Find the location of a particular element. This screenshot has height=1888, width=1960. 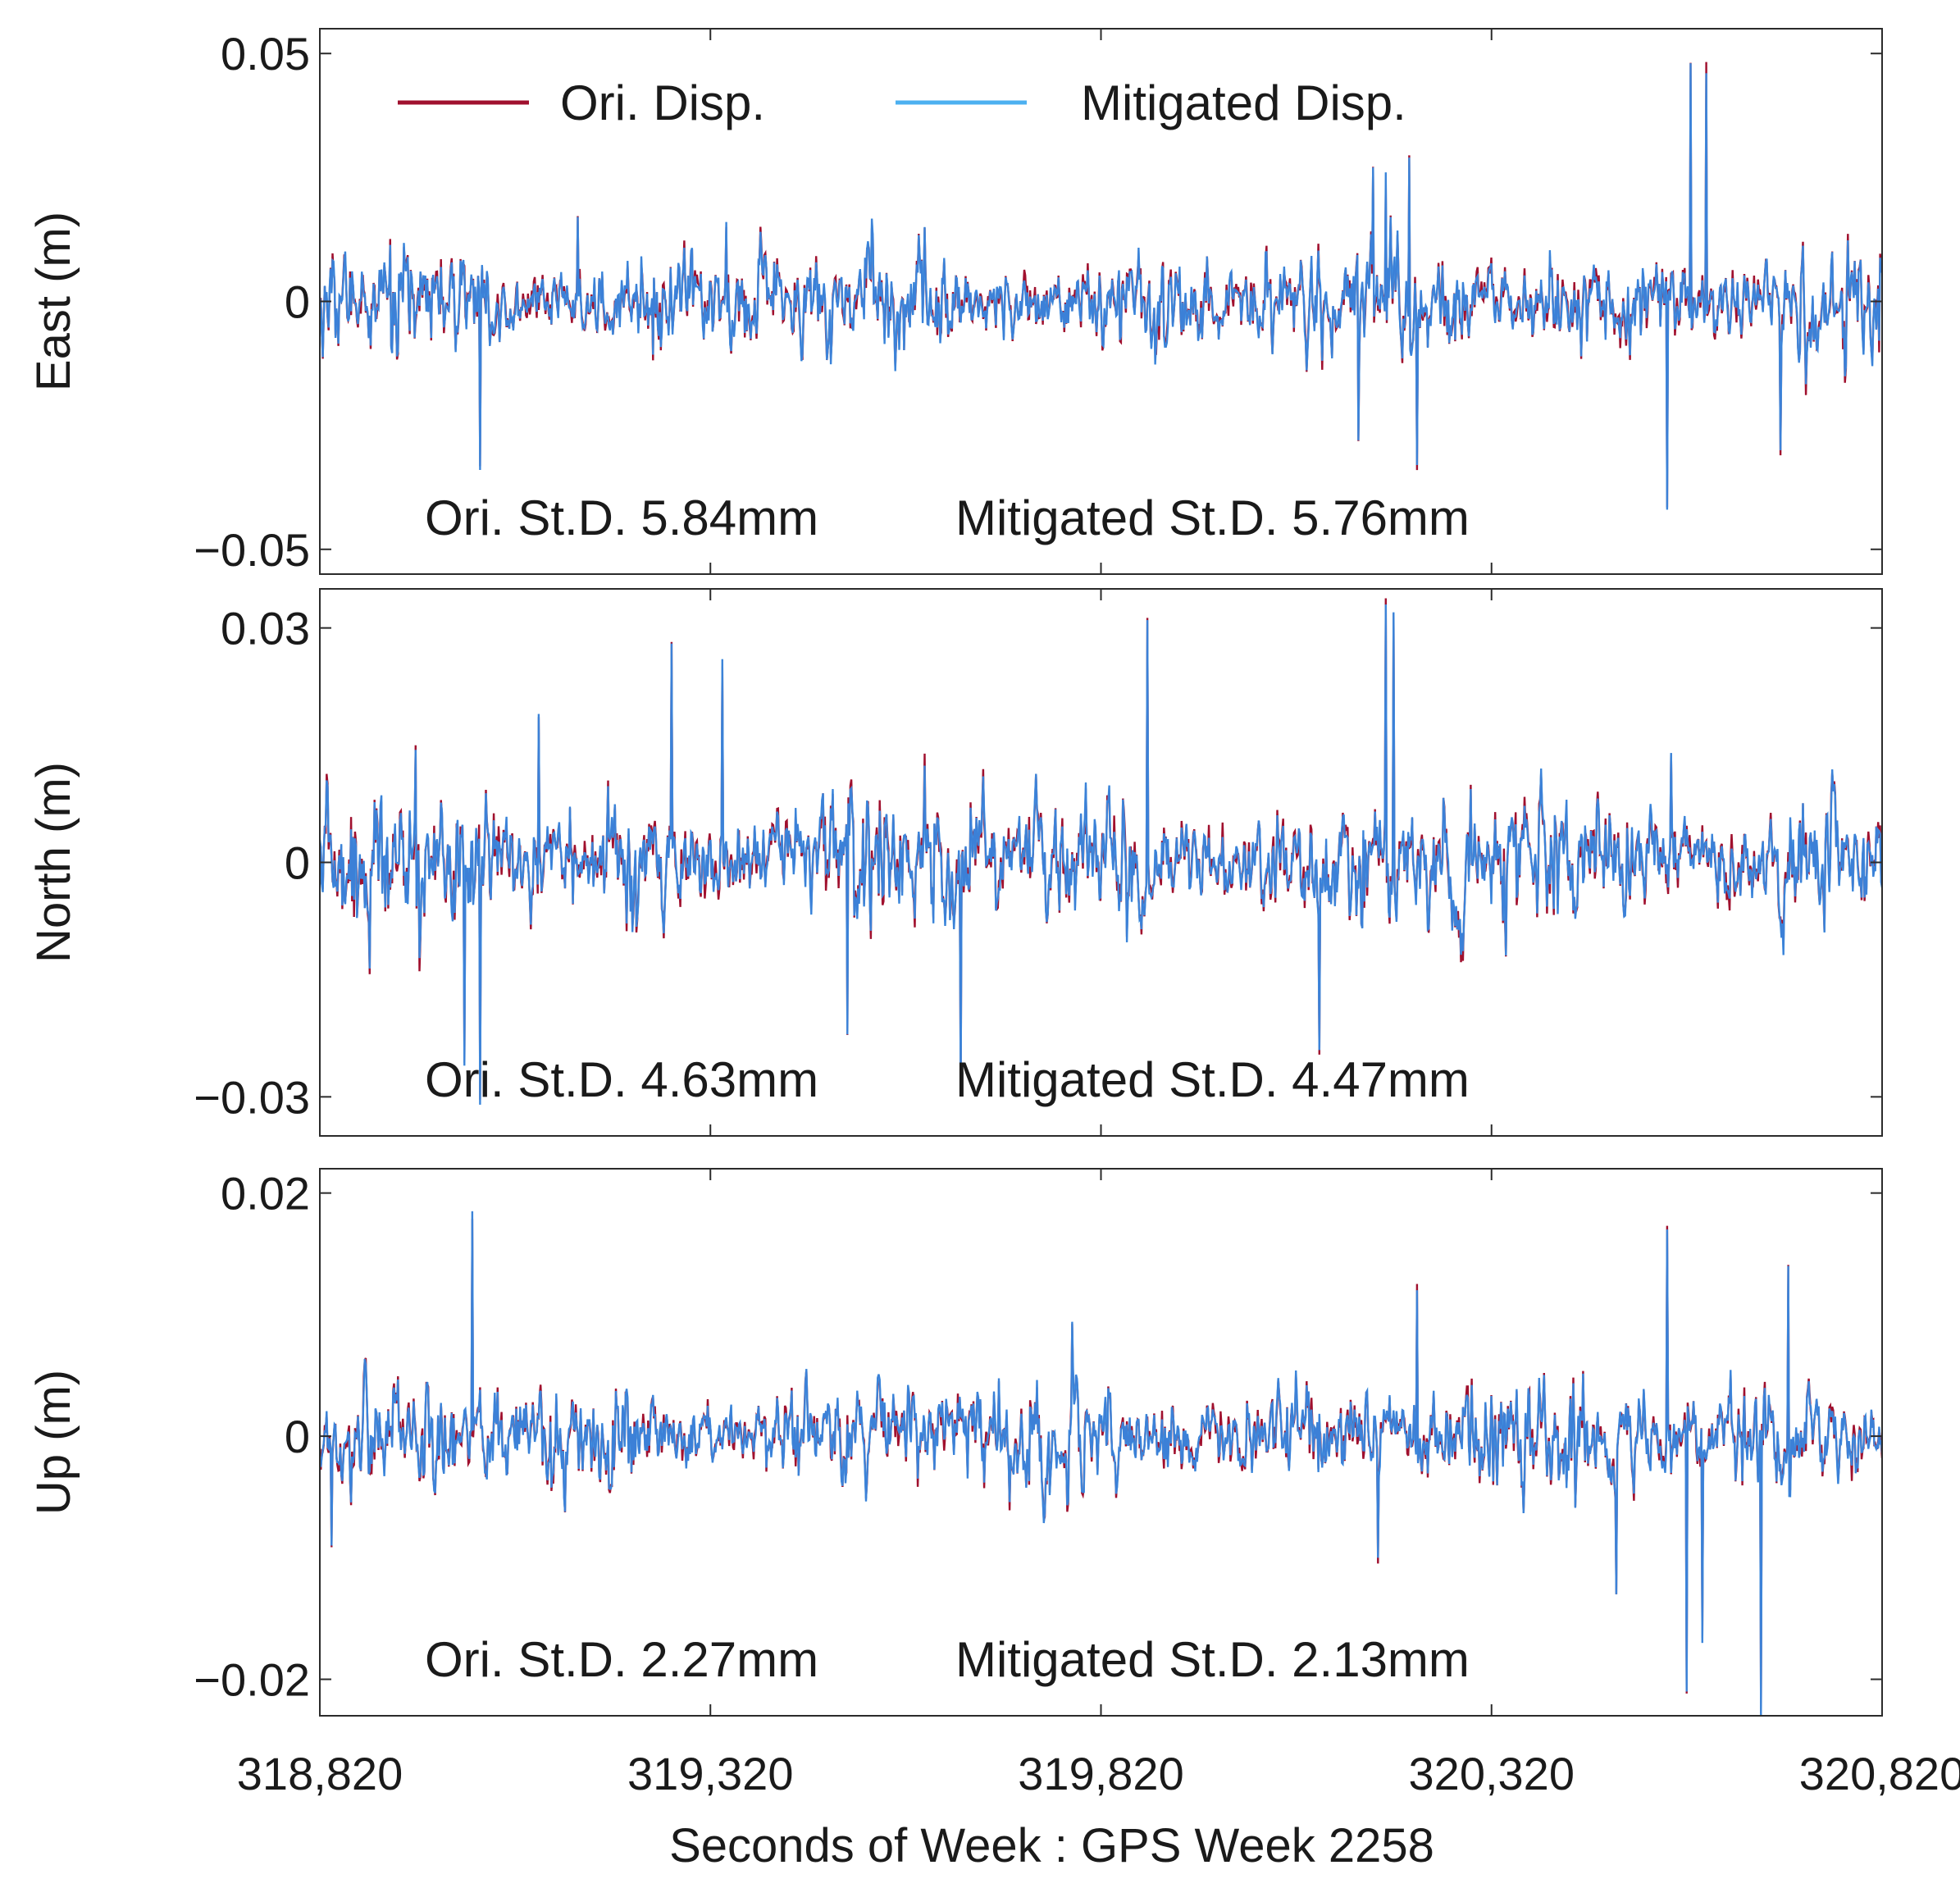

ytick-label-north-2: 0.03 is located at coordinates (266, 628).